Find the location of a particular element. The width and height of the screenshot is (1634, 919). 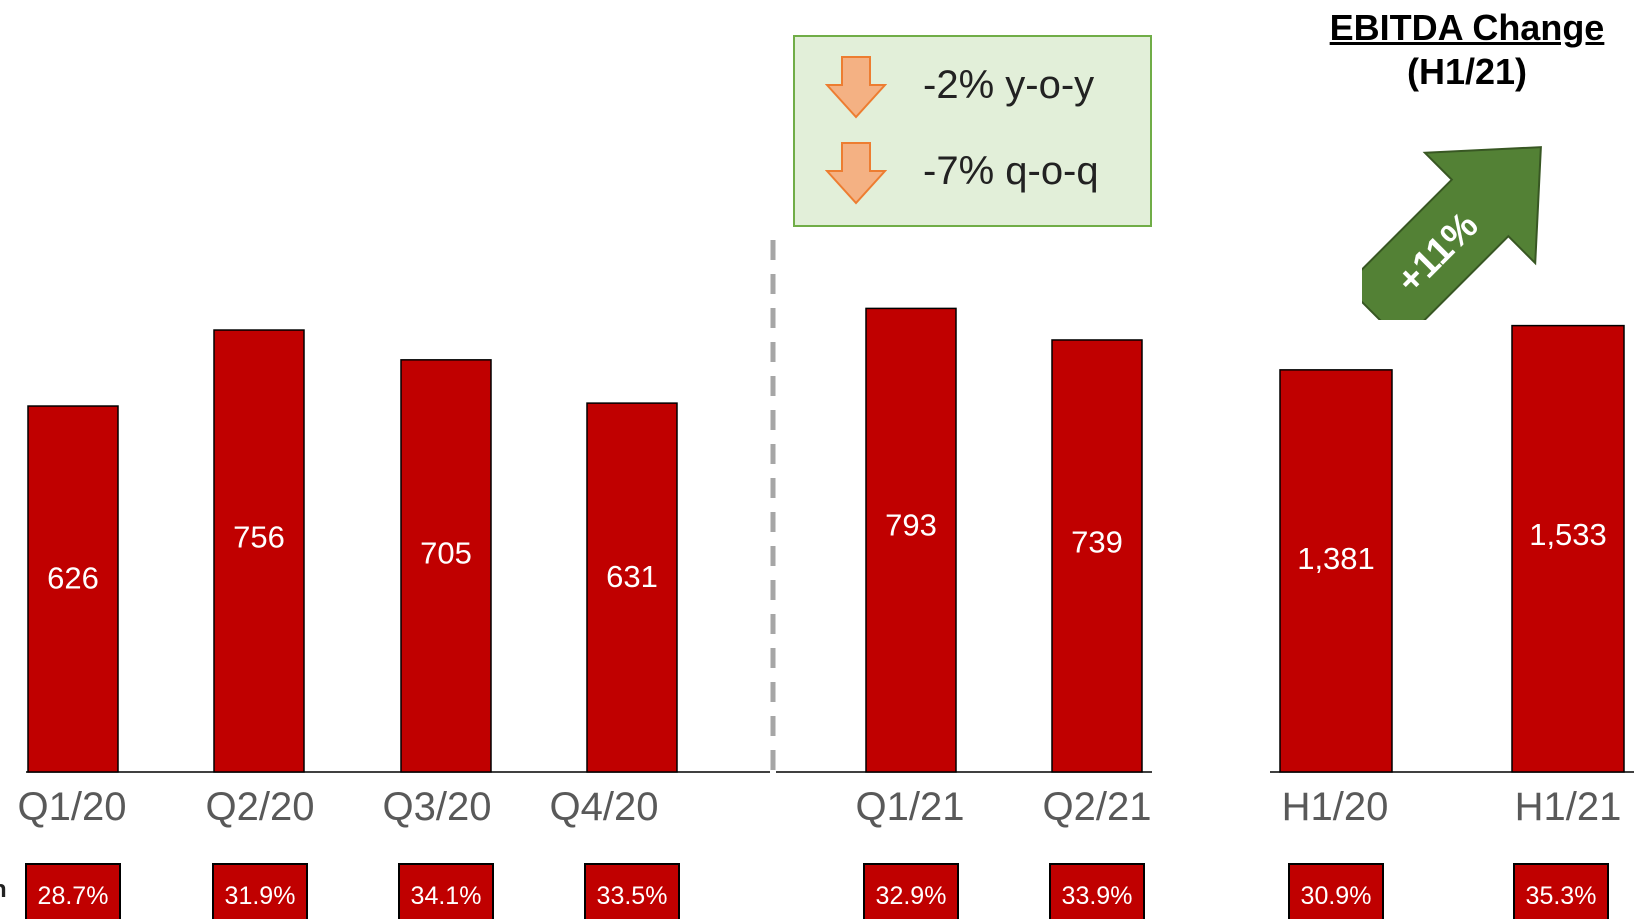

x-tick-label: H1/21 is located at coordinates (1568, 807).